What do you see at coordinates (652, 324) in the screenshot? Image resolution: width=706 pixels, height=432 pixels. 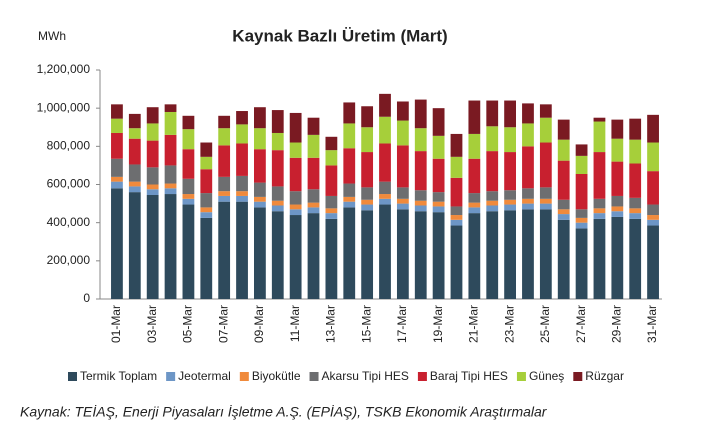 I see `x-tick-label: 31-Mar` at bounding box center [652, 324].